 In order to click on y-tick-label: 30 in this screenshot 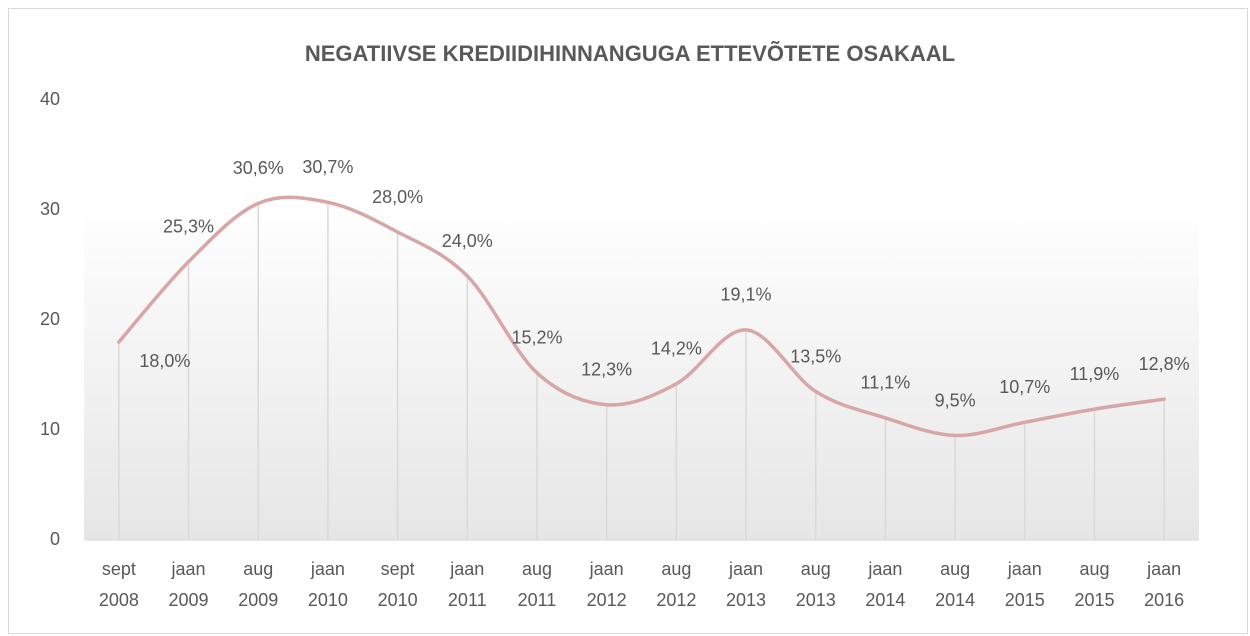, I will do `click(50, 209)`.